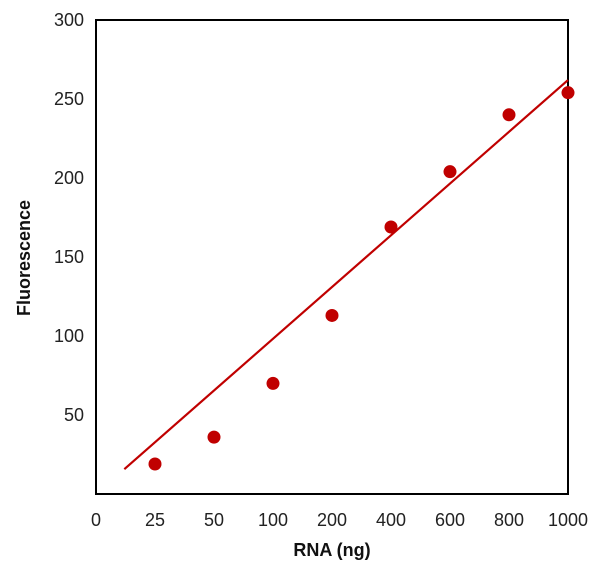 This screenshot has height=575, width=600. What do you see at coordinates (96, 520) in the screenshot?
I see `x-tick-label: 0` at bounding box center [96, 520].